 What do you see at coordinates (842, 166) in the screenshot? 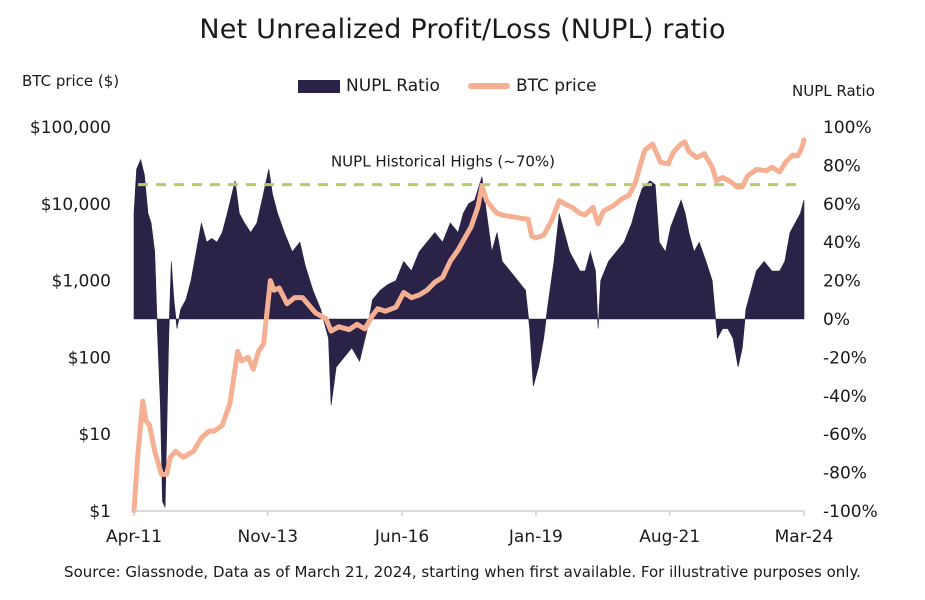
I see `right-tick-label: 80%` at bounding box center [842, 166].